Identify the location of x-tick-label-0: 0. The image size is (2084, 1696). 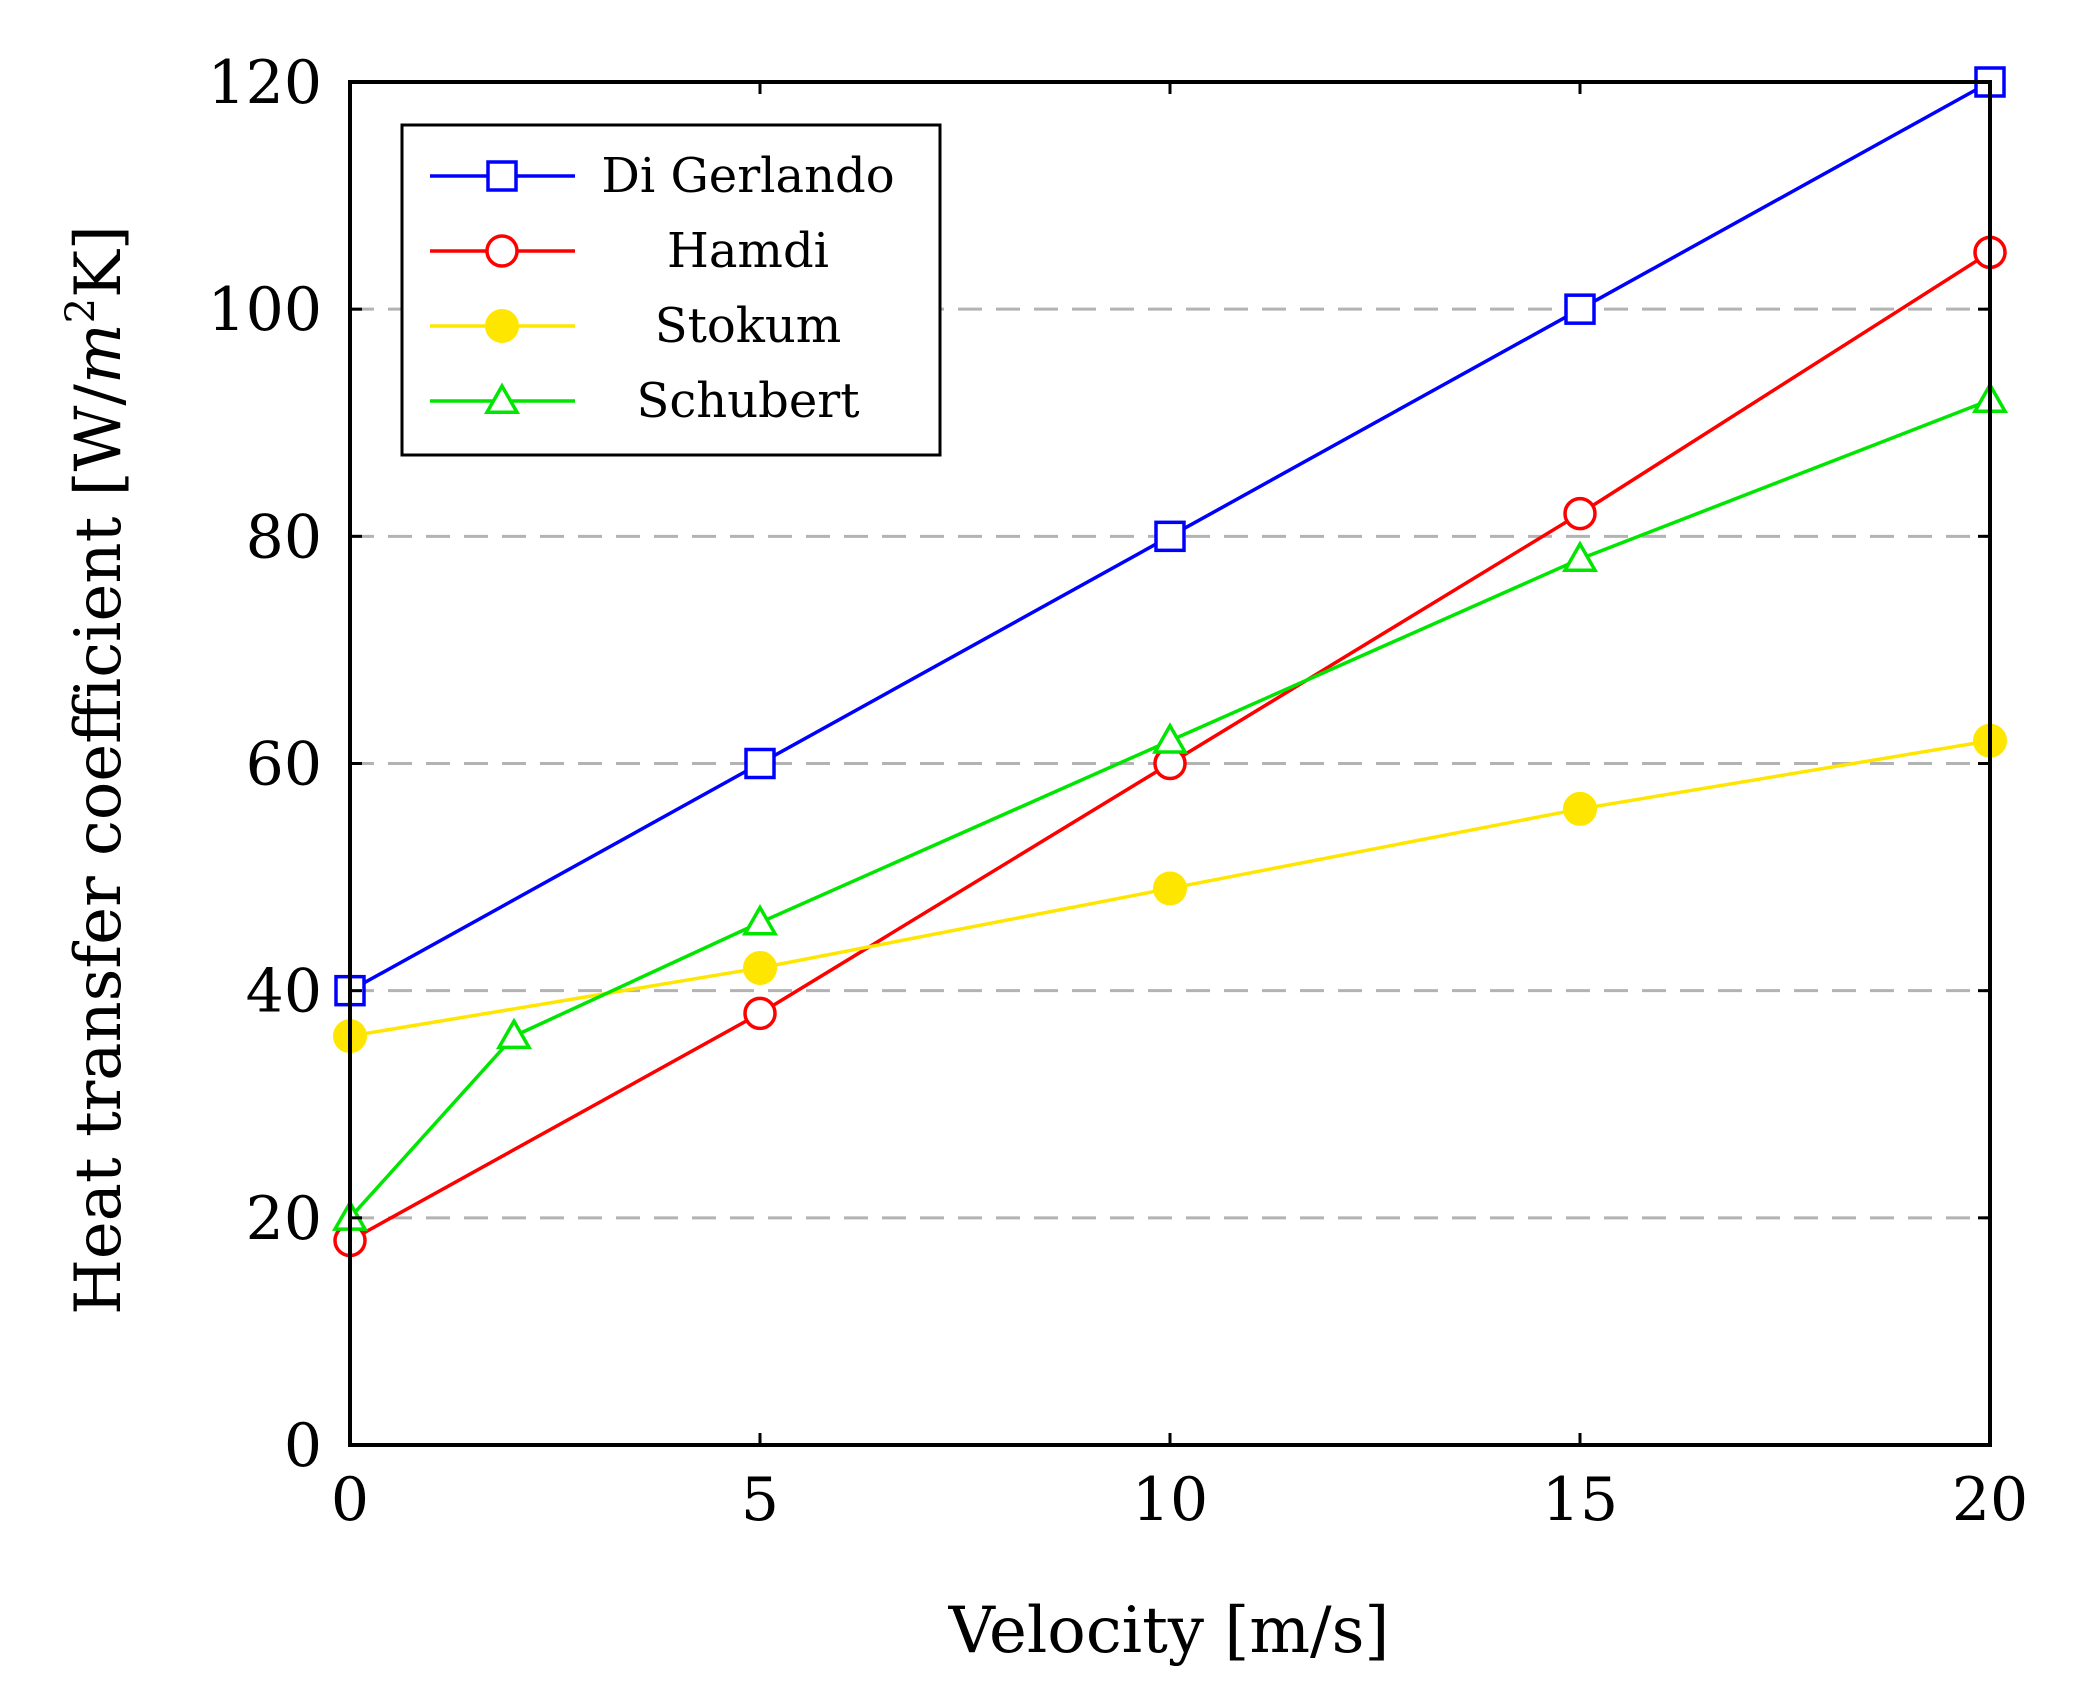
(350, 1500).